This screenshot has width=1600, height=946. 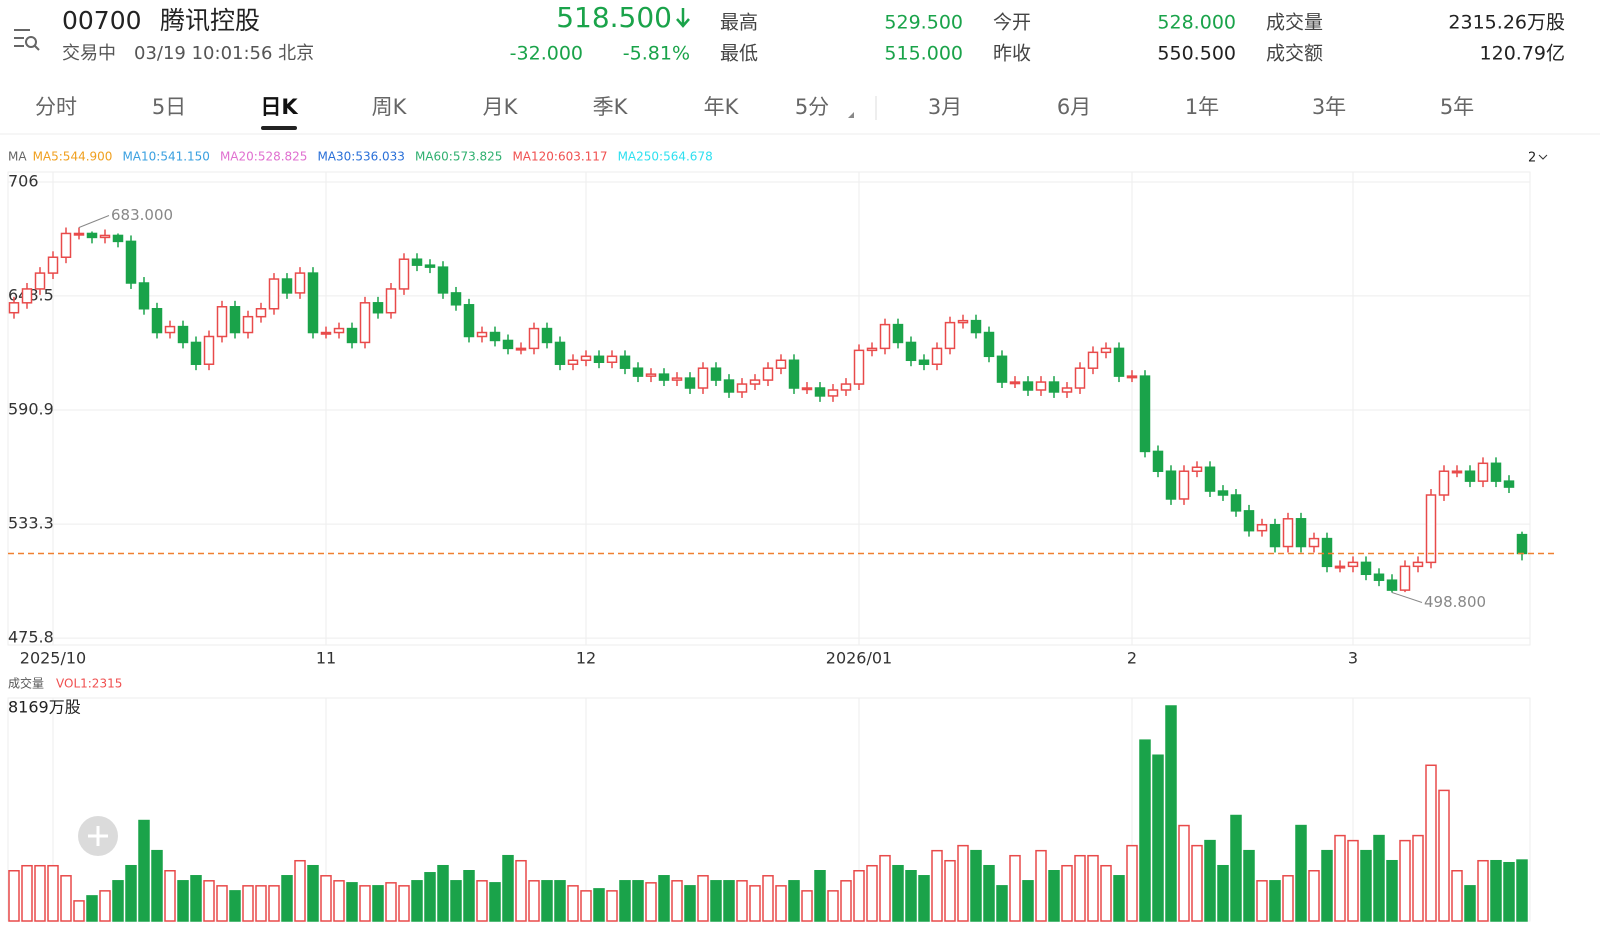 I want to click on tab: 5年, so click(x=1457, y=107).